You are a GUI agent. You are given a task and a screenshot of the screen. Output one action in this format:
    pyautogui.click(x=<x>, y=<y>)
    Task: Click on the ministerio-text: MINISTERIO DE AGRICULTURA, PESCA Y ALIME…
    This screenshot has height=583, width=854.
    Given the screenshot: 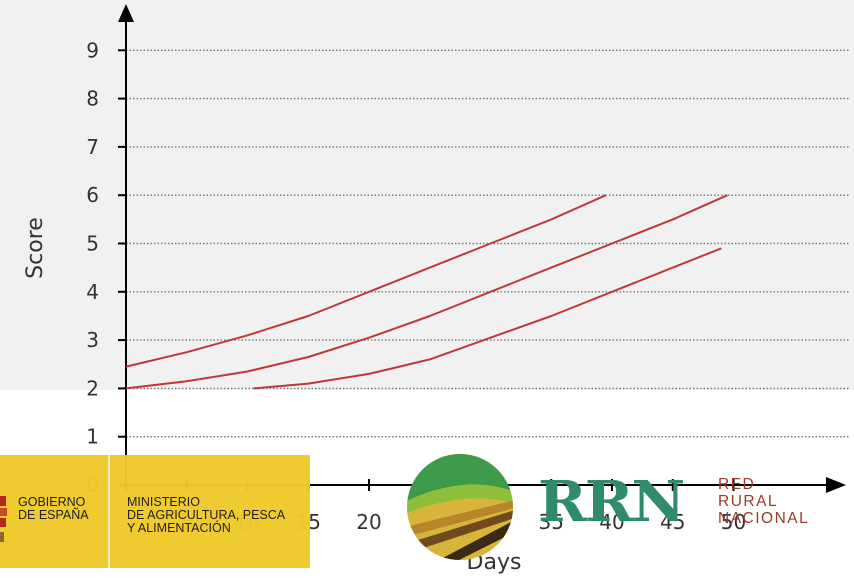 What is the action you would take?
    pyautogui.click(x=206, y=515)
    